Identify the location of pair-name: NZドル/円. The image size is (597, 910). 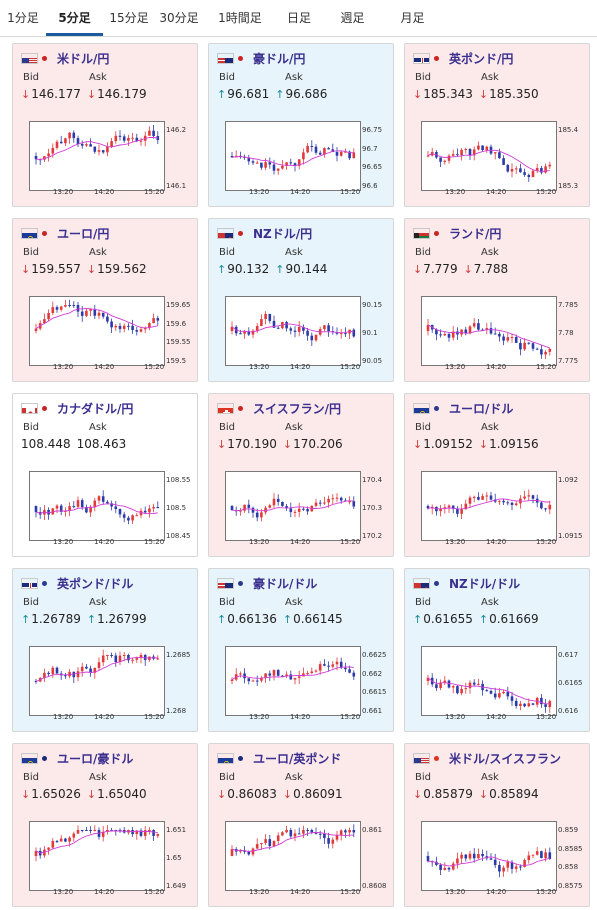
(283, 233).